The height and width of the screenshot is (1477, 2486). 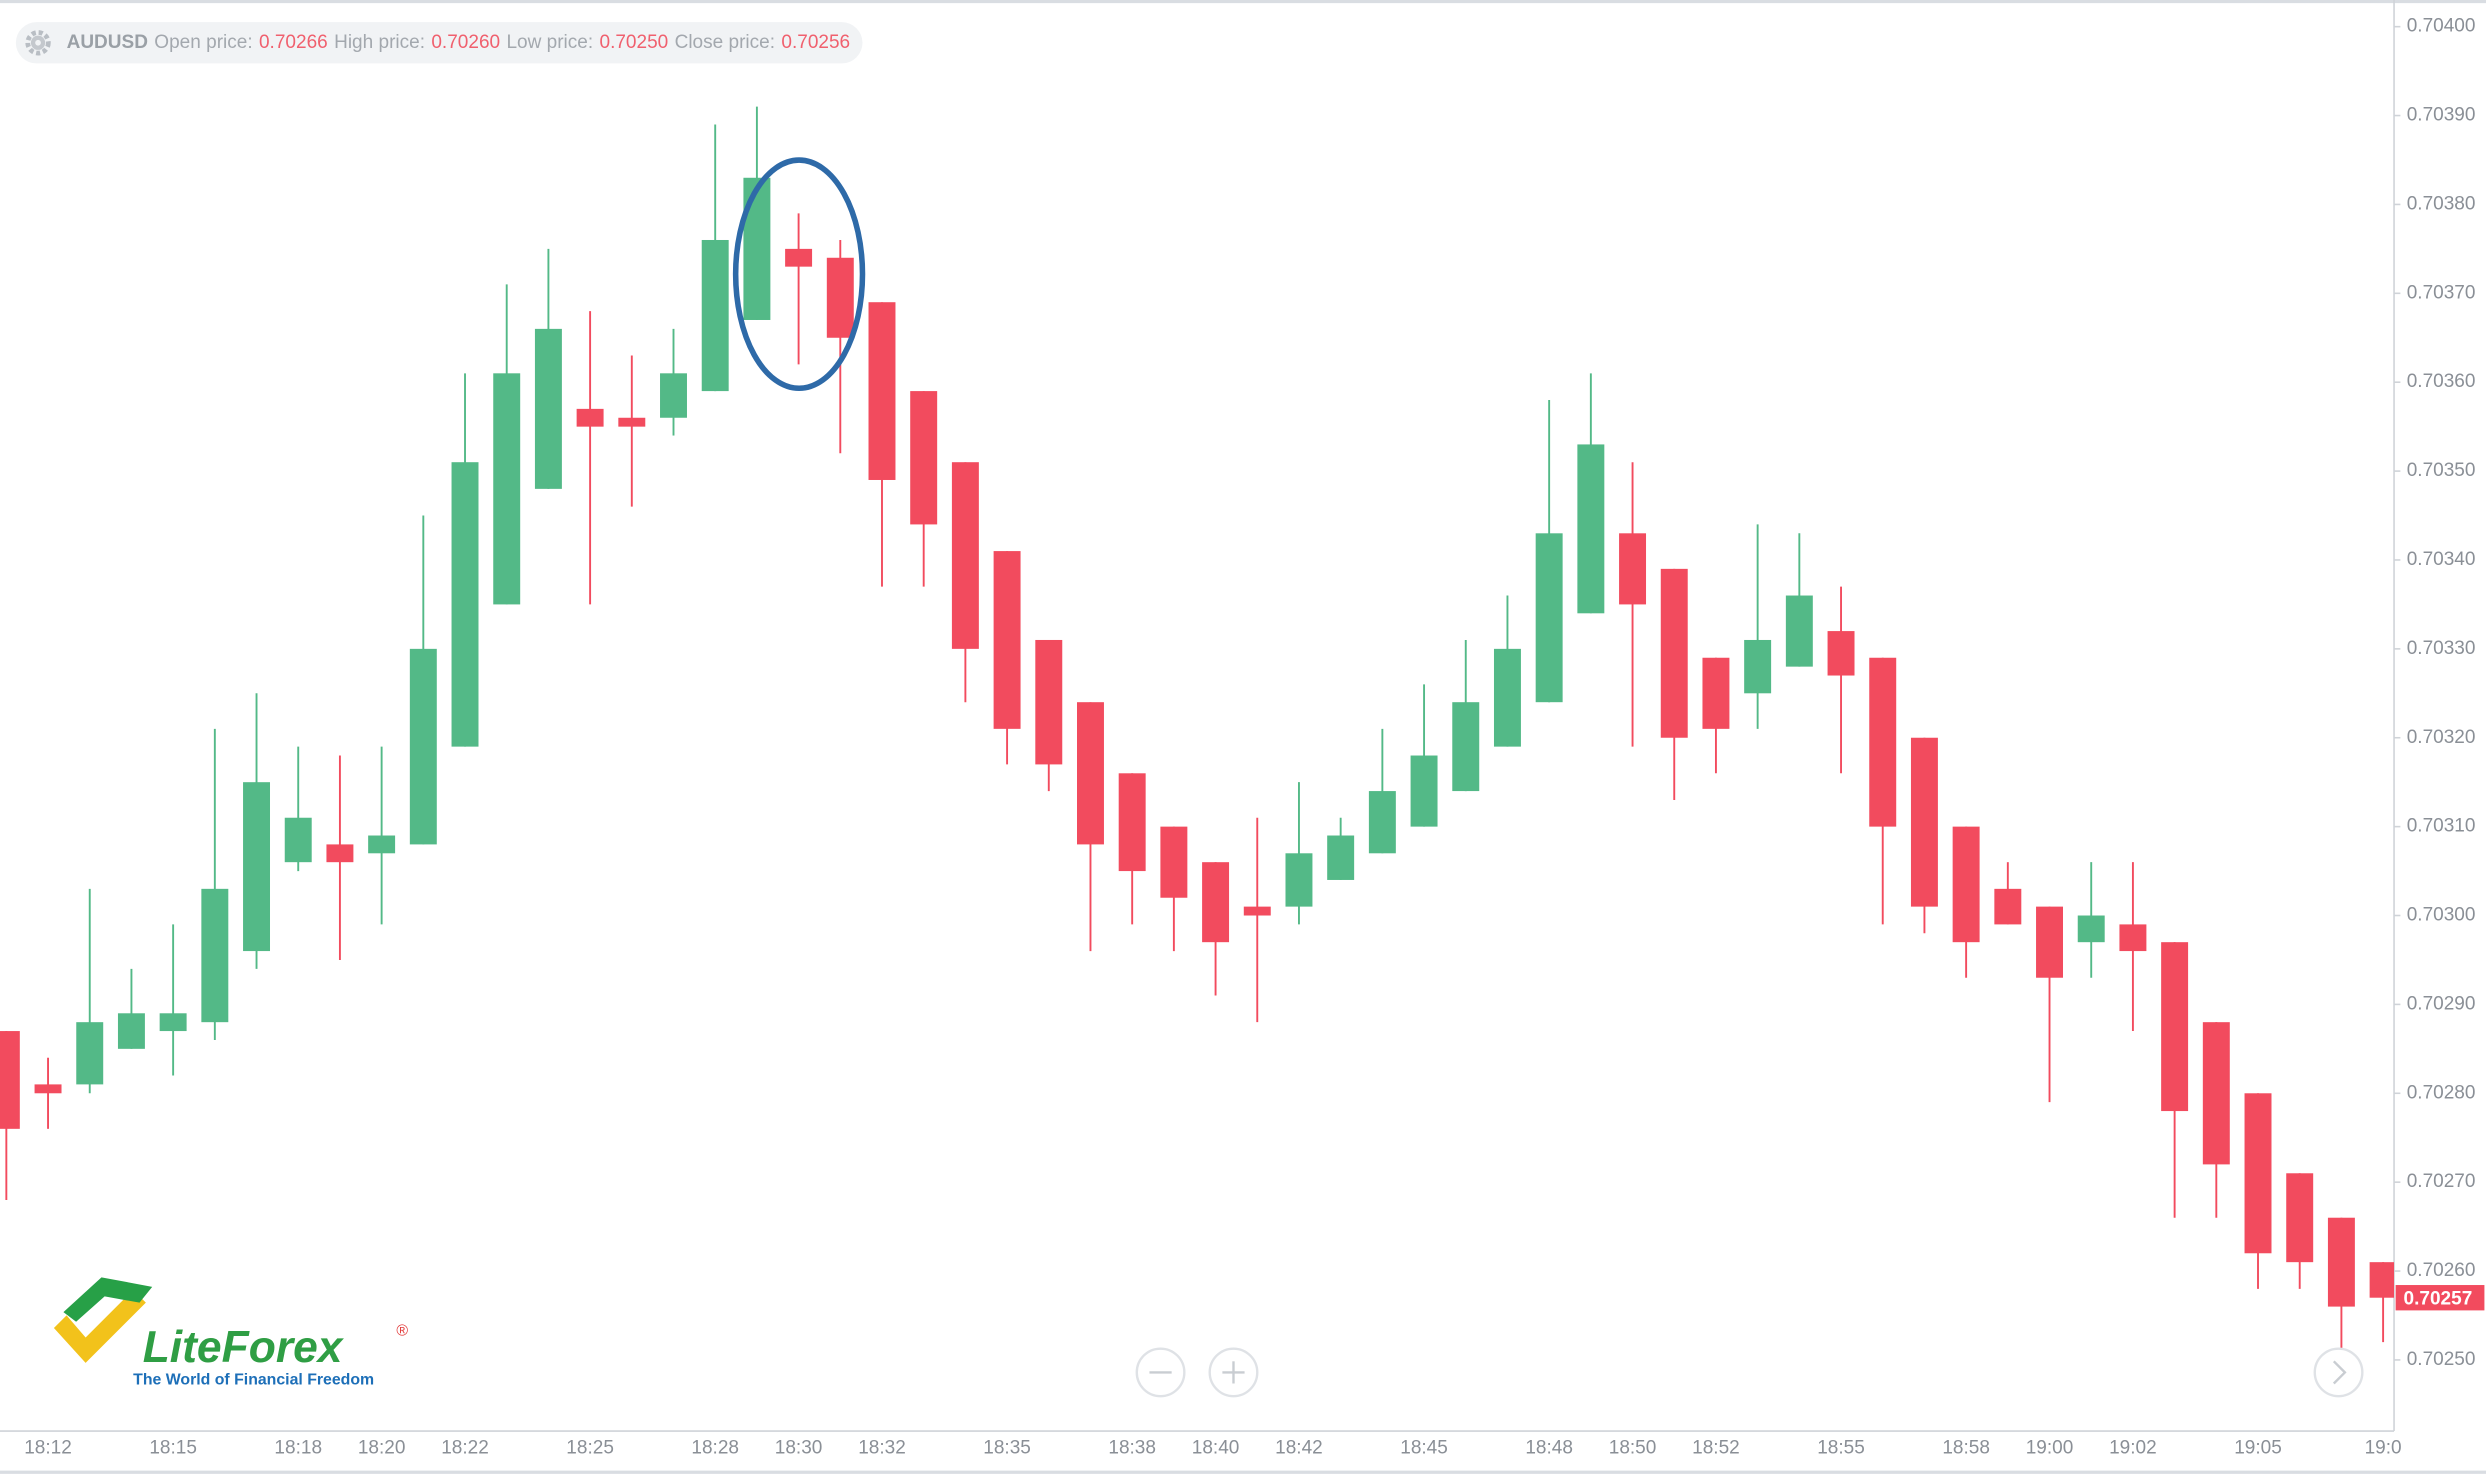 I want to click on y-tick-label: 0.70390, so click(x=2441, y=115).